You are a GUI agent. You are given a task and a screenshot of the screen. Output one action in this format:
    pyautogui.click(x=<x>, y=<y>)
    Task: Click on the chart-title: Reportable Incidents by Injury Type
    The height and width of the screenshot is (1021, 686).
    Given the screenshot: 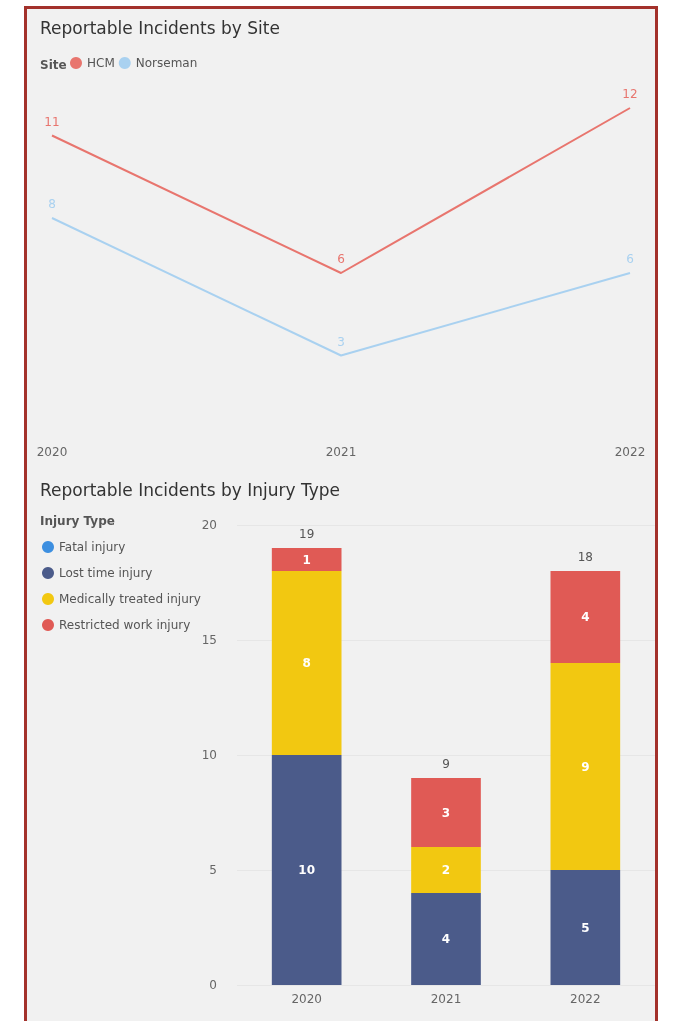 What is the action you would take?
    pyautogui.click(x=190, y=489)
    